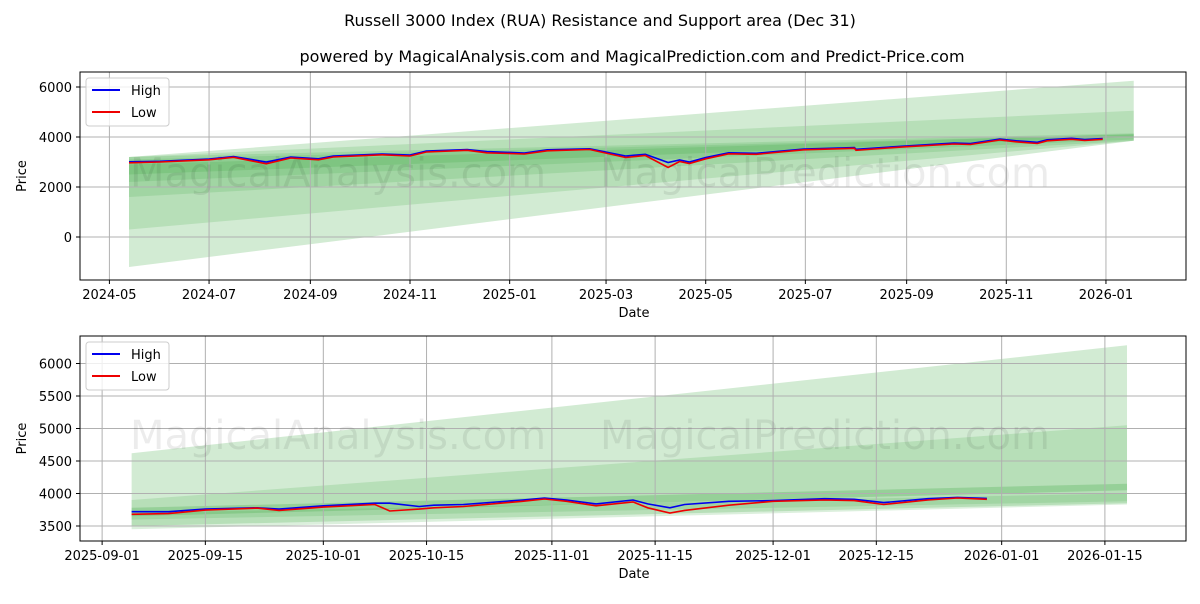  Describe the element at coordinates (209, 295) in the screenshot. I see `x-tick-label: 2024-07` at that location.